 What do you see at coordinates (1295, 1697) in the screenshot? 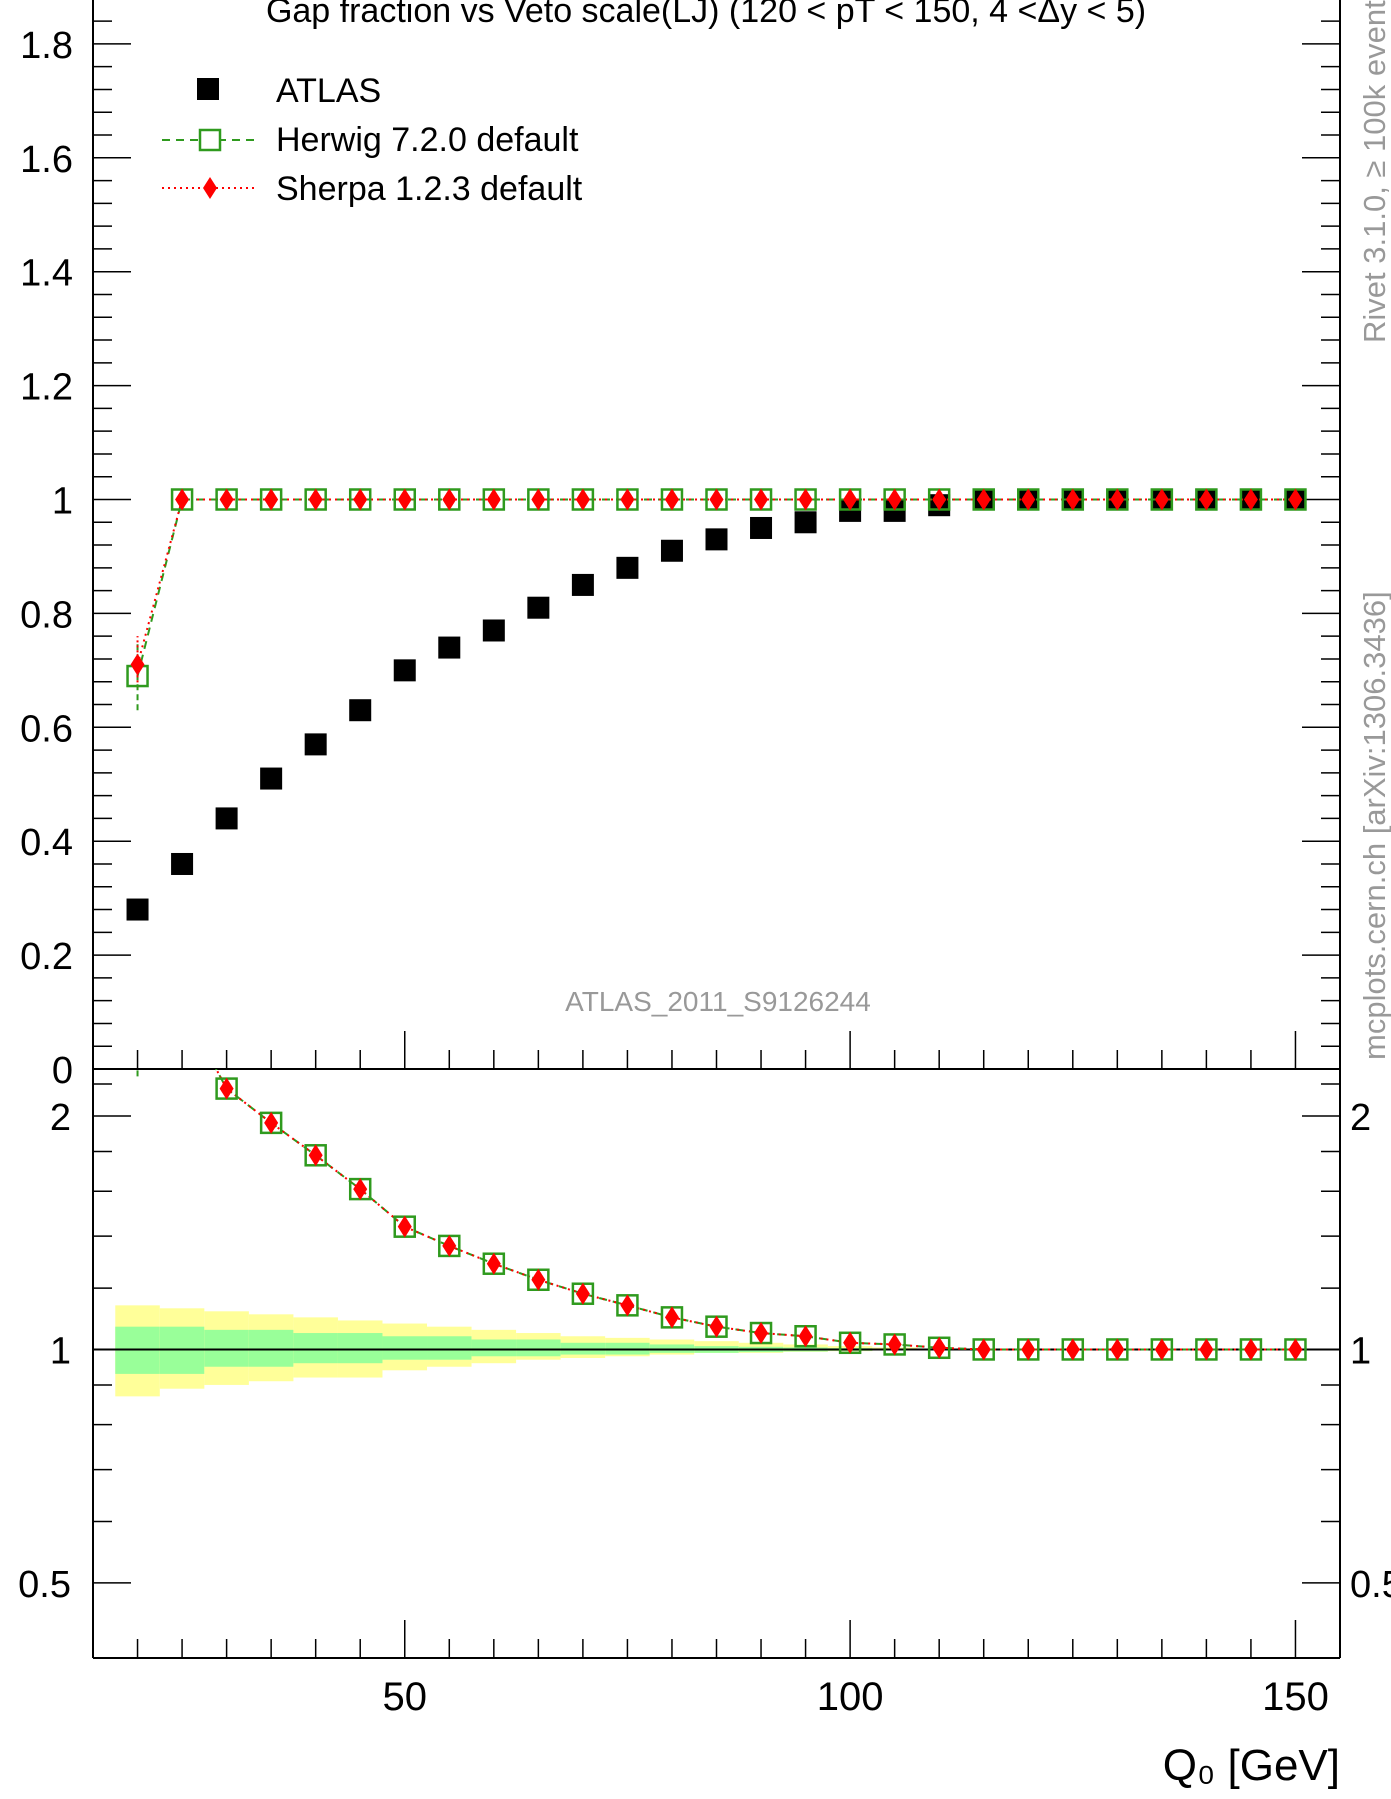
I see `x-tick-label: 150` at bounding box center [1295, 1697].